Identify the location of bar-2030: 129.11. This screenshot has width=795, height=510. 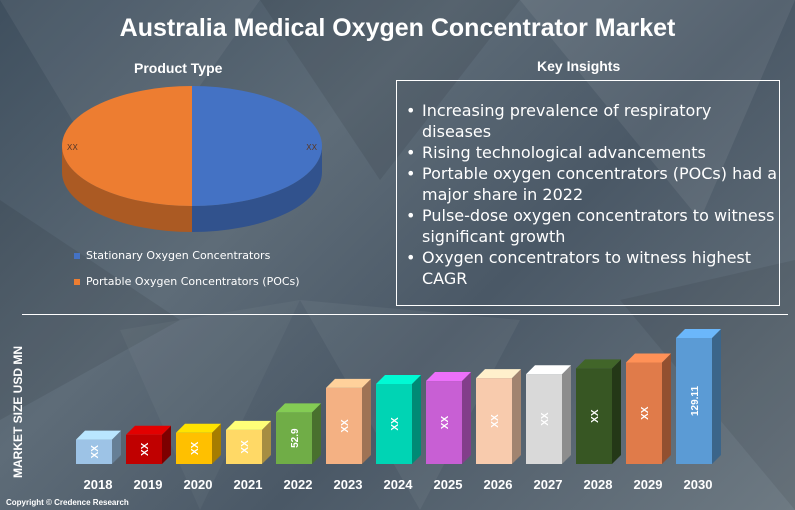
(698, 396).